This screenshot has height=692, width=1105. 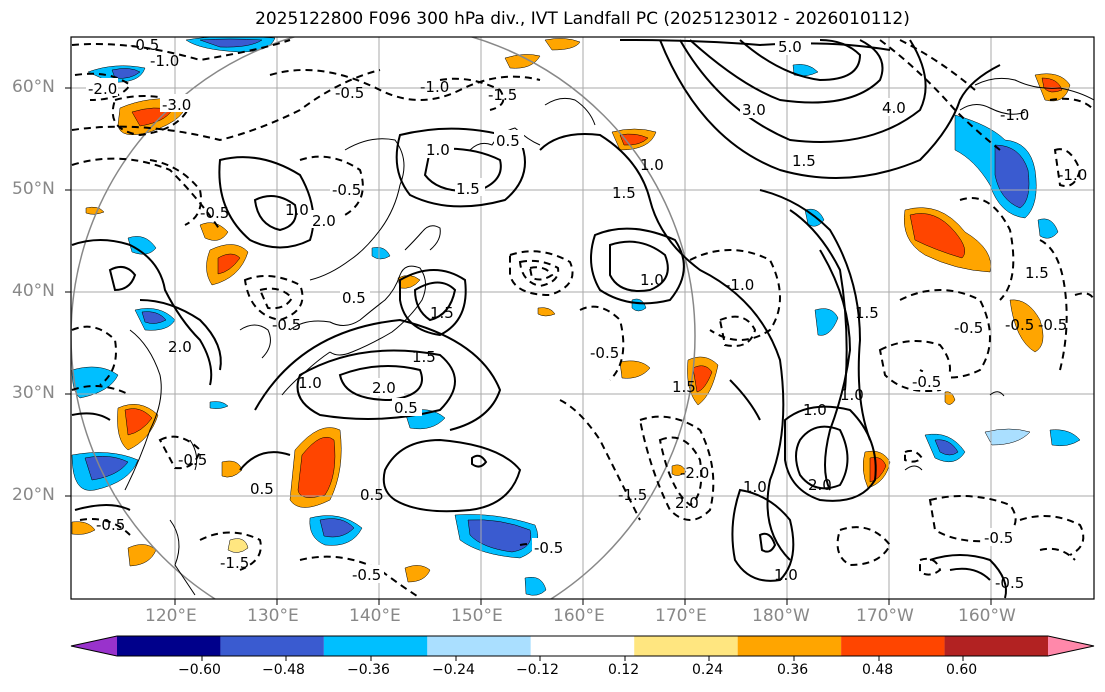 I want to click on lat-label: 30°N, so click(x=33, y=393).